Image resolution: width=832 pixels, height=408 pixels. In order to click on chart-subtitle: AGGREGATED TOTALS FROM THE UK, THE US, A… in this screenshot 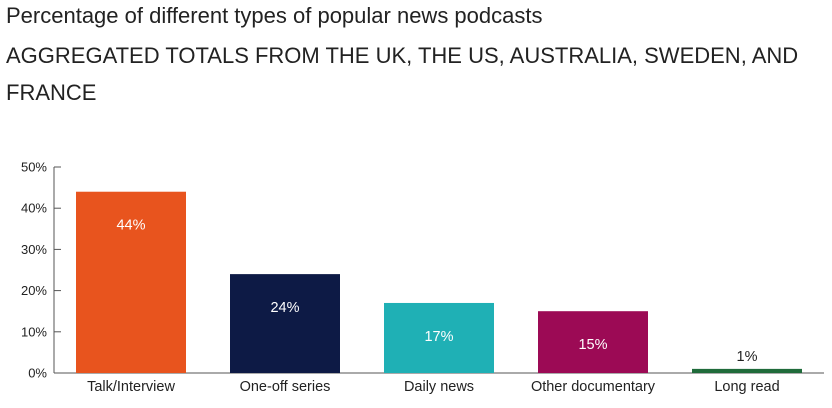, I will do `click(402, 74)`.